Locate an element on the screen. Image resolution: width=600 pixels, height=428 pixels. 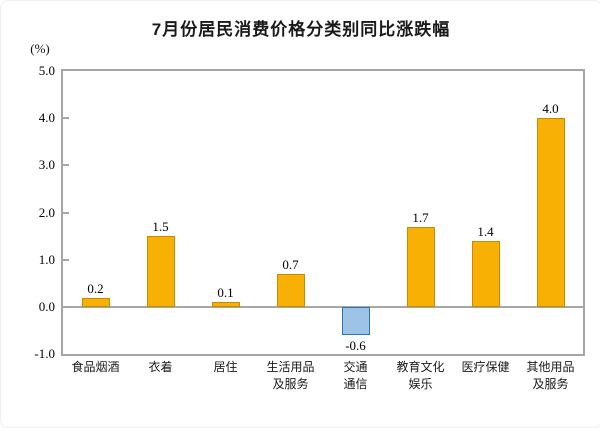
category-label-4: 交通 通信 is located at coordinates (355, 375).